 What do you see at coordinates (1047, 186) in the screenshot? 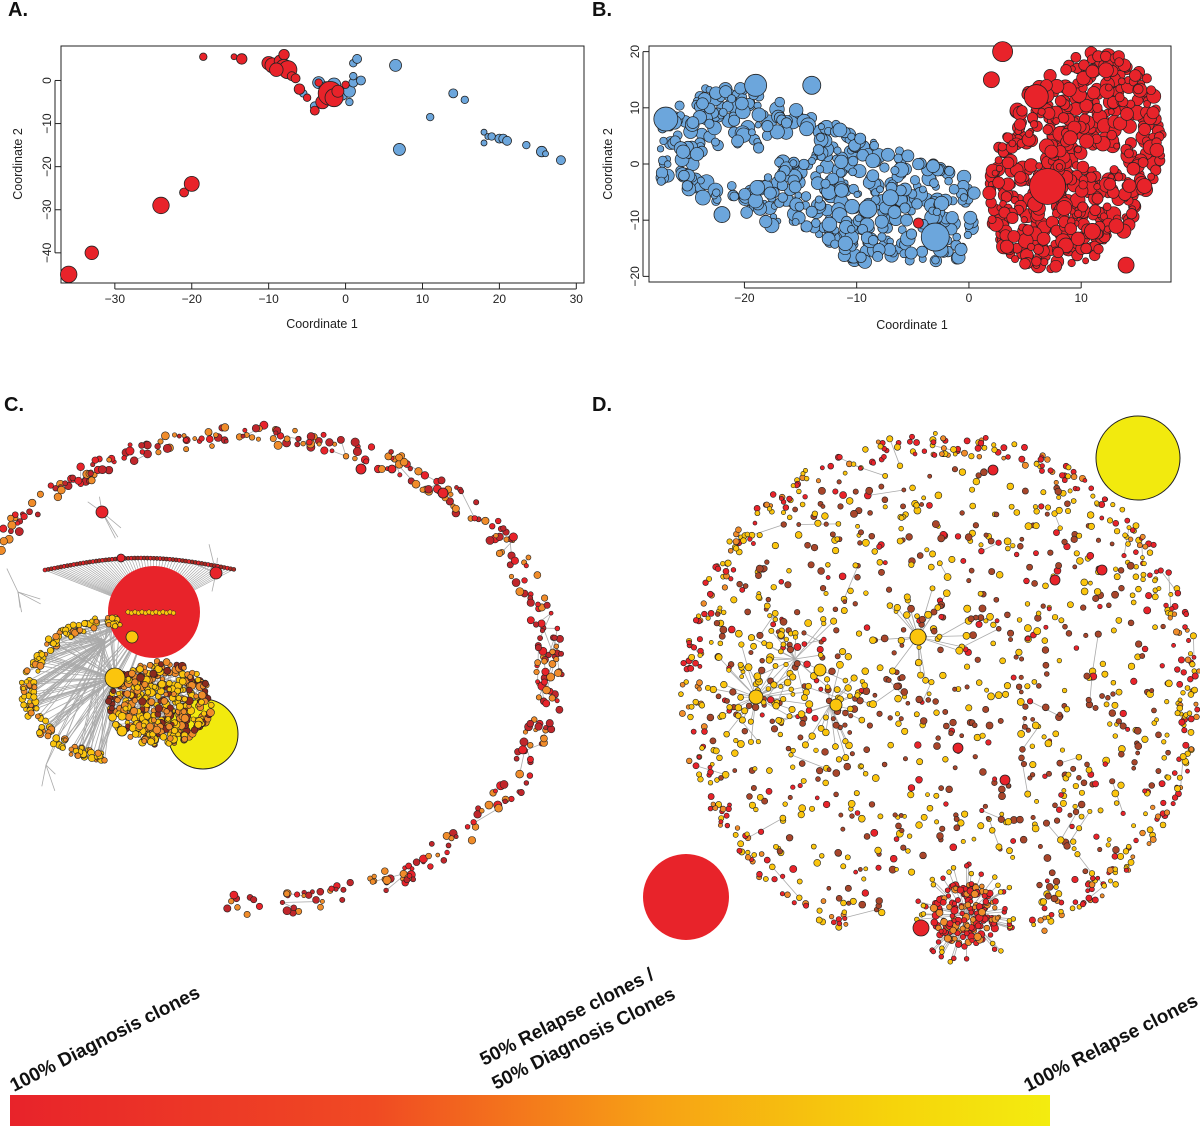
I see `data-point-diagnosis-large` at bounding box center [1047, 186].